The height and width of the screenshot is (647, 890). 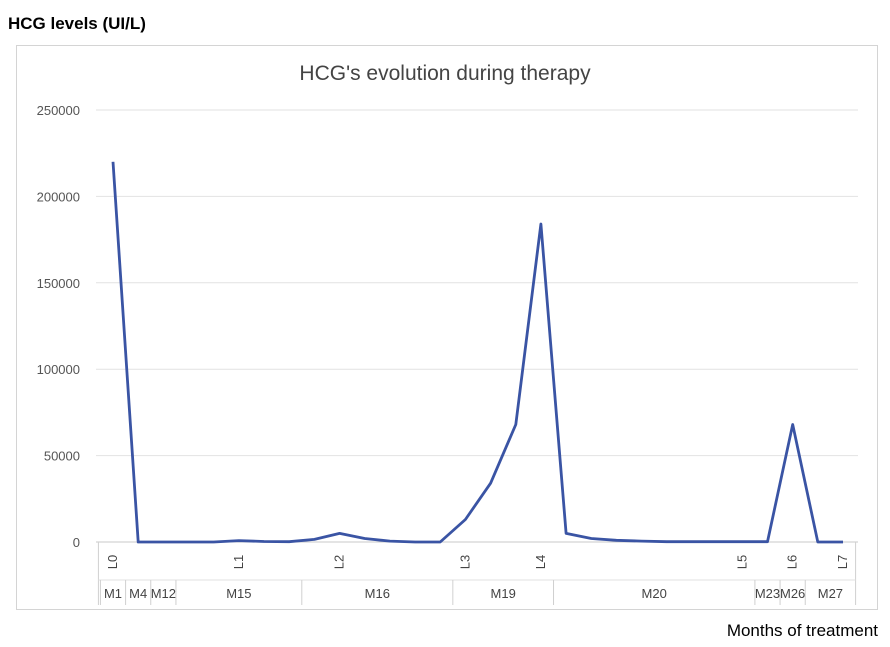 I want to click on y-axis-title: HCG levels (UI/L), so click(x=77, y=23).